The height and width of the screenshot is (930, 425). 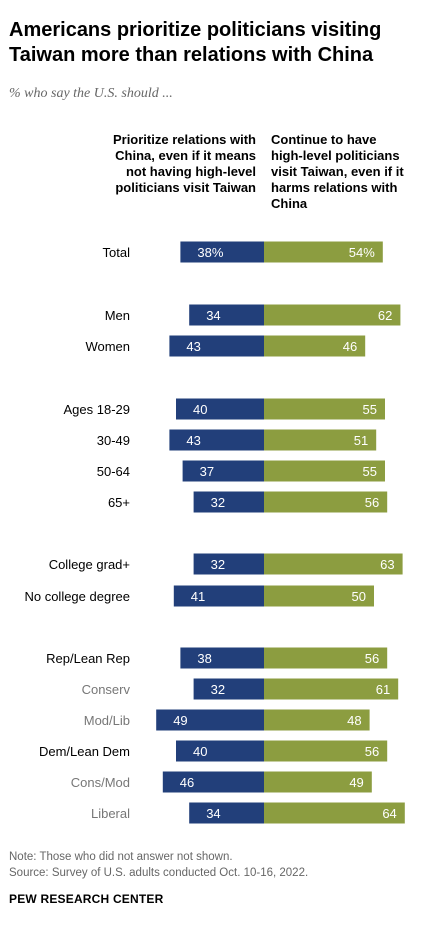 What do you see at coordinates (100, 782) in the screenshot?
I see `category-label: Cons/Mod` at bounding box center [100, 782].